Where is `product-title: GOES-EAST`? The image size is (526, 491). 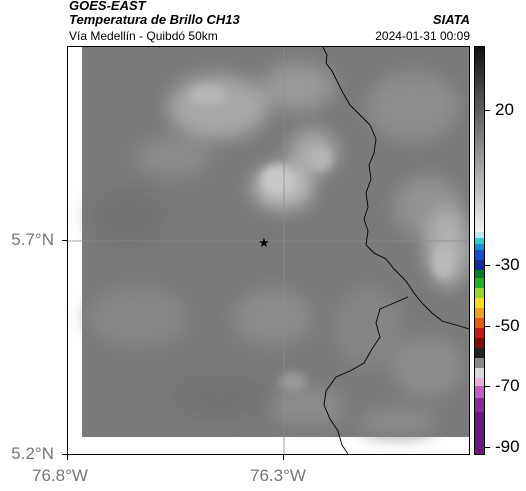
product-title: GOES-EAST is located at coordinates (107, 6).